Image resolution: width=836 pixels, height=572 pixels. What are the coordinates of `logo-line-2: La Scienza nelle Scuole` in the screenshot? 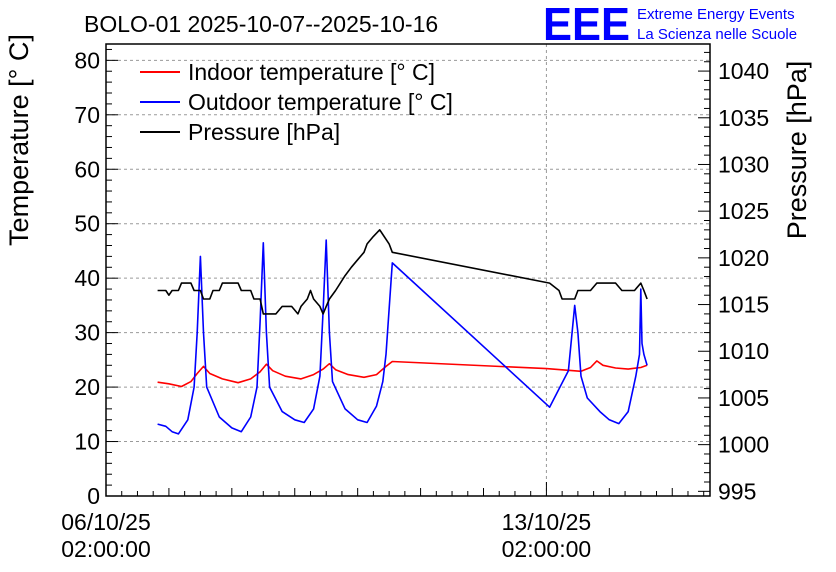 It's located at (717, 34).